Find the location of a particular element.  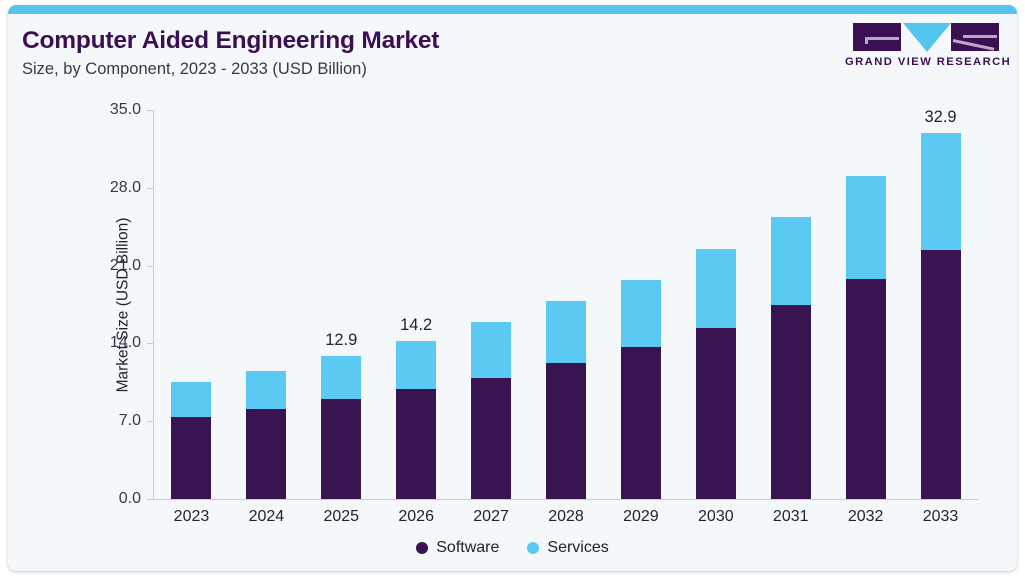

legend-item: Software is located at coordinates (457, 548).